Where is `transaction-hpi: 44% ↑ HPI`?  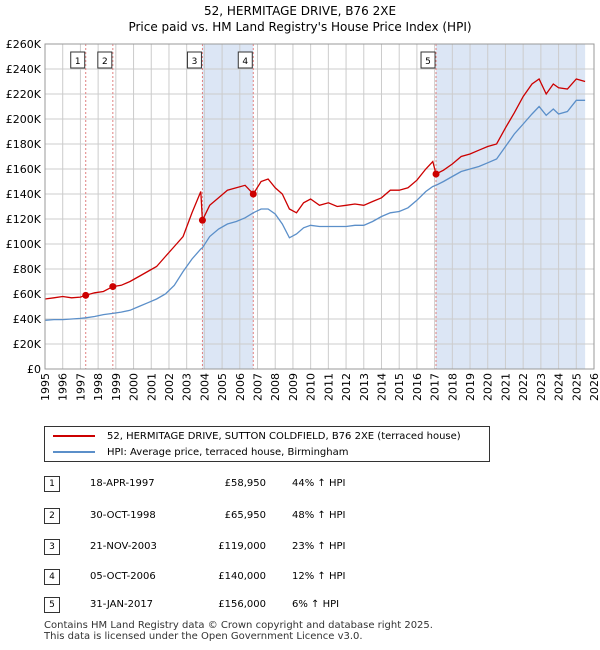
transaction-hpi: 44% ↑ HPI is located at coordinates (319, 483).